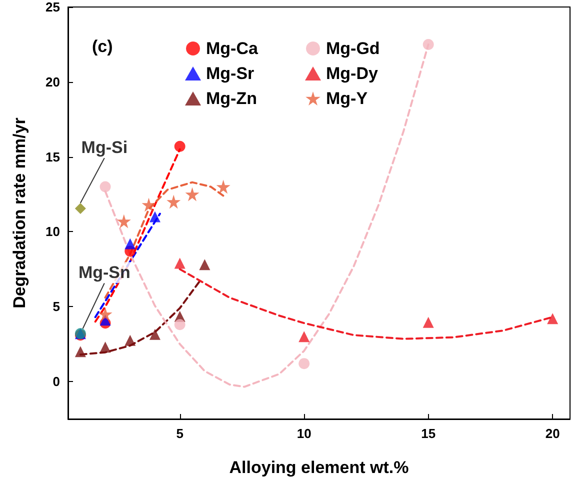 The width and height of the screenshot is (571, 483). What do you see at coordinates (347, 98) in the screenshot?
I see `legend-label: Mg-Y` at bounding box center [347, 98].